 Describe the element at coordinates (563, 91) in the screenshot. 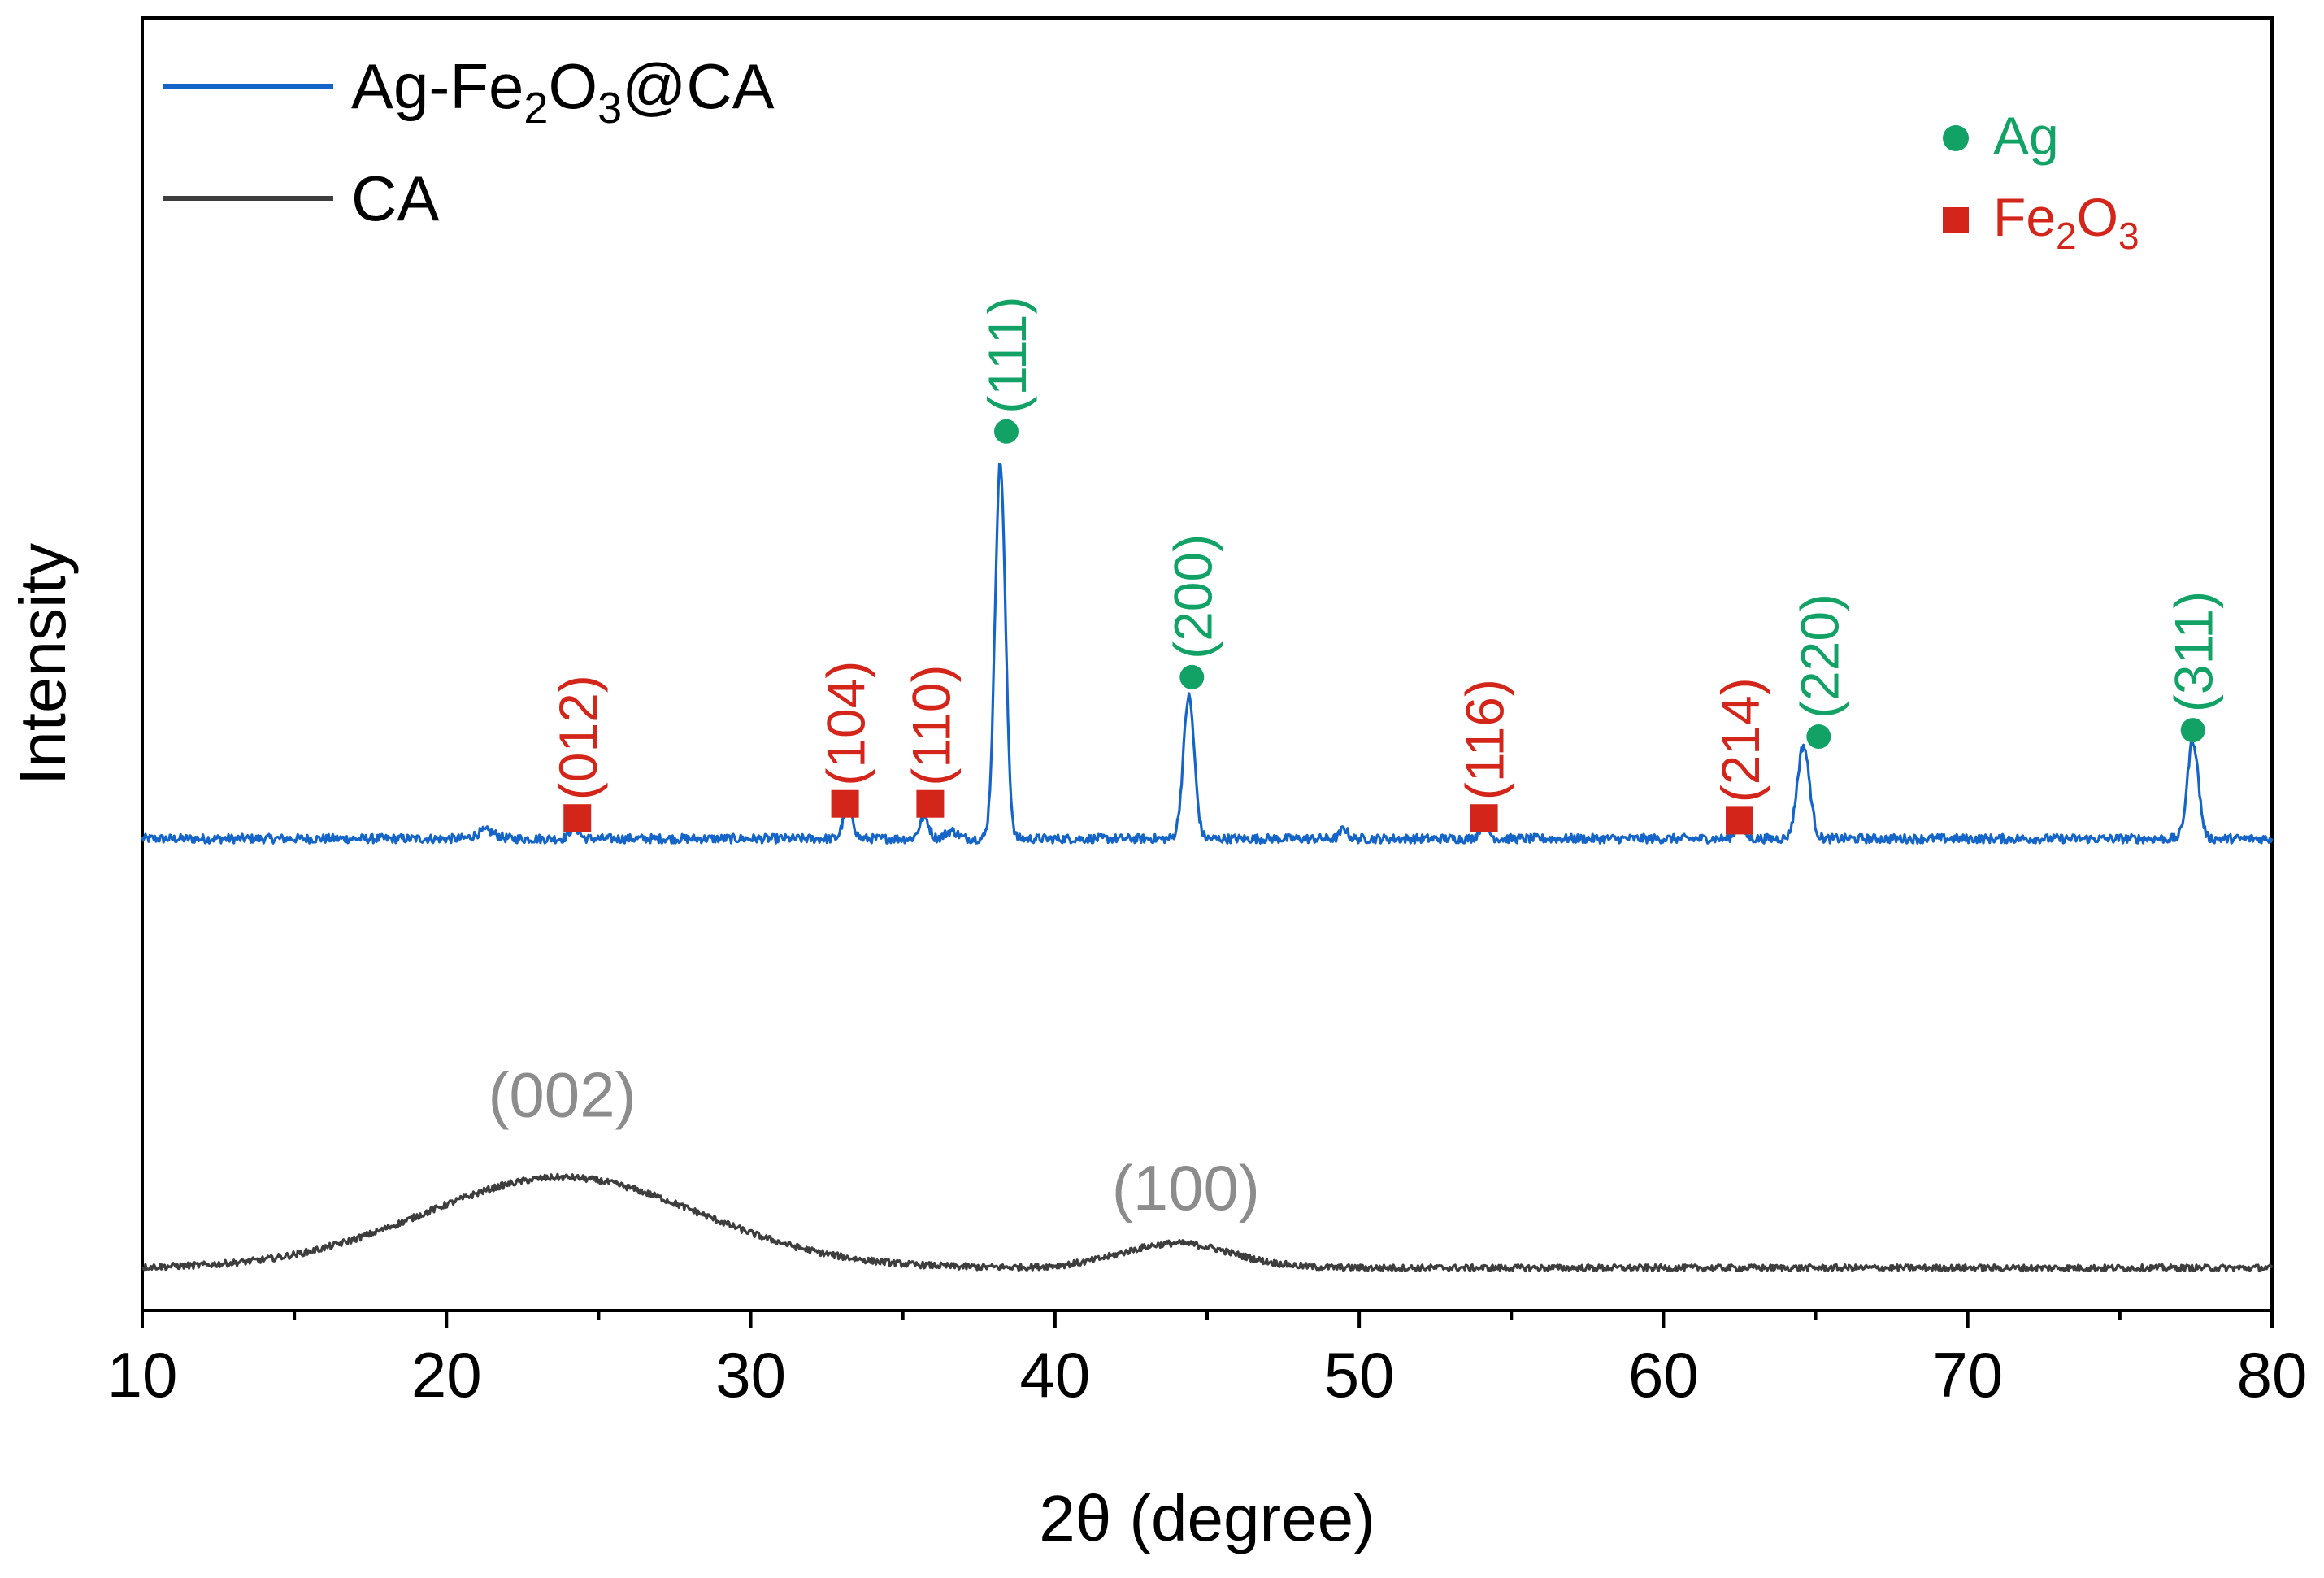

I see `legend-label-ag-fe2o3-ca: Ag-Fe2O3@CA` at that location.